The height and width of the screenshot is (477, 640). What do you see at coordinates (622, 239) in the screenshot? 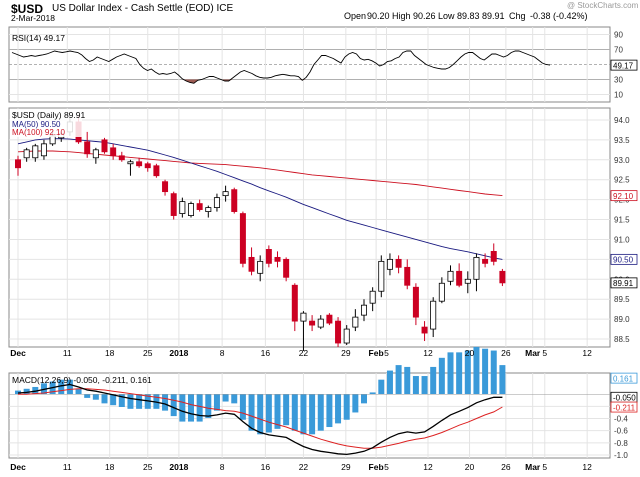
I see `price-tick-label-5: 91.0` at bounding box center [622, 239].